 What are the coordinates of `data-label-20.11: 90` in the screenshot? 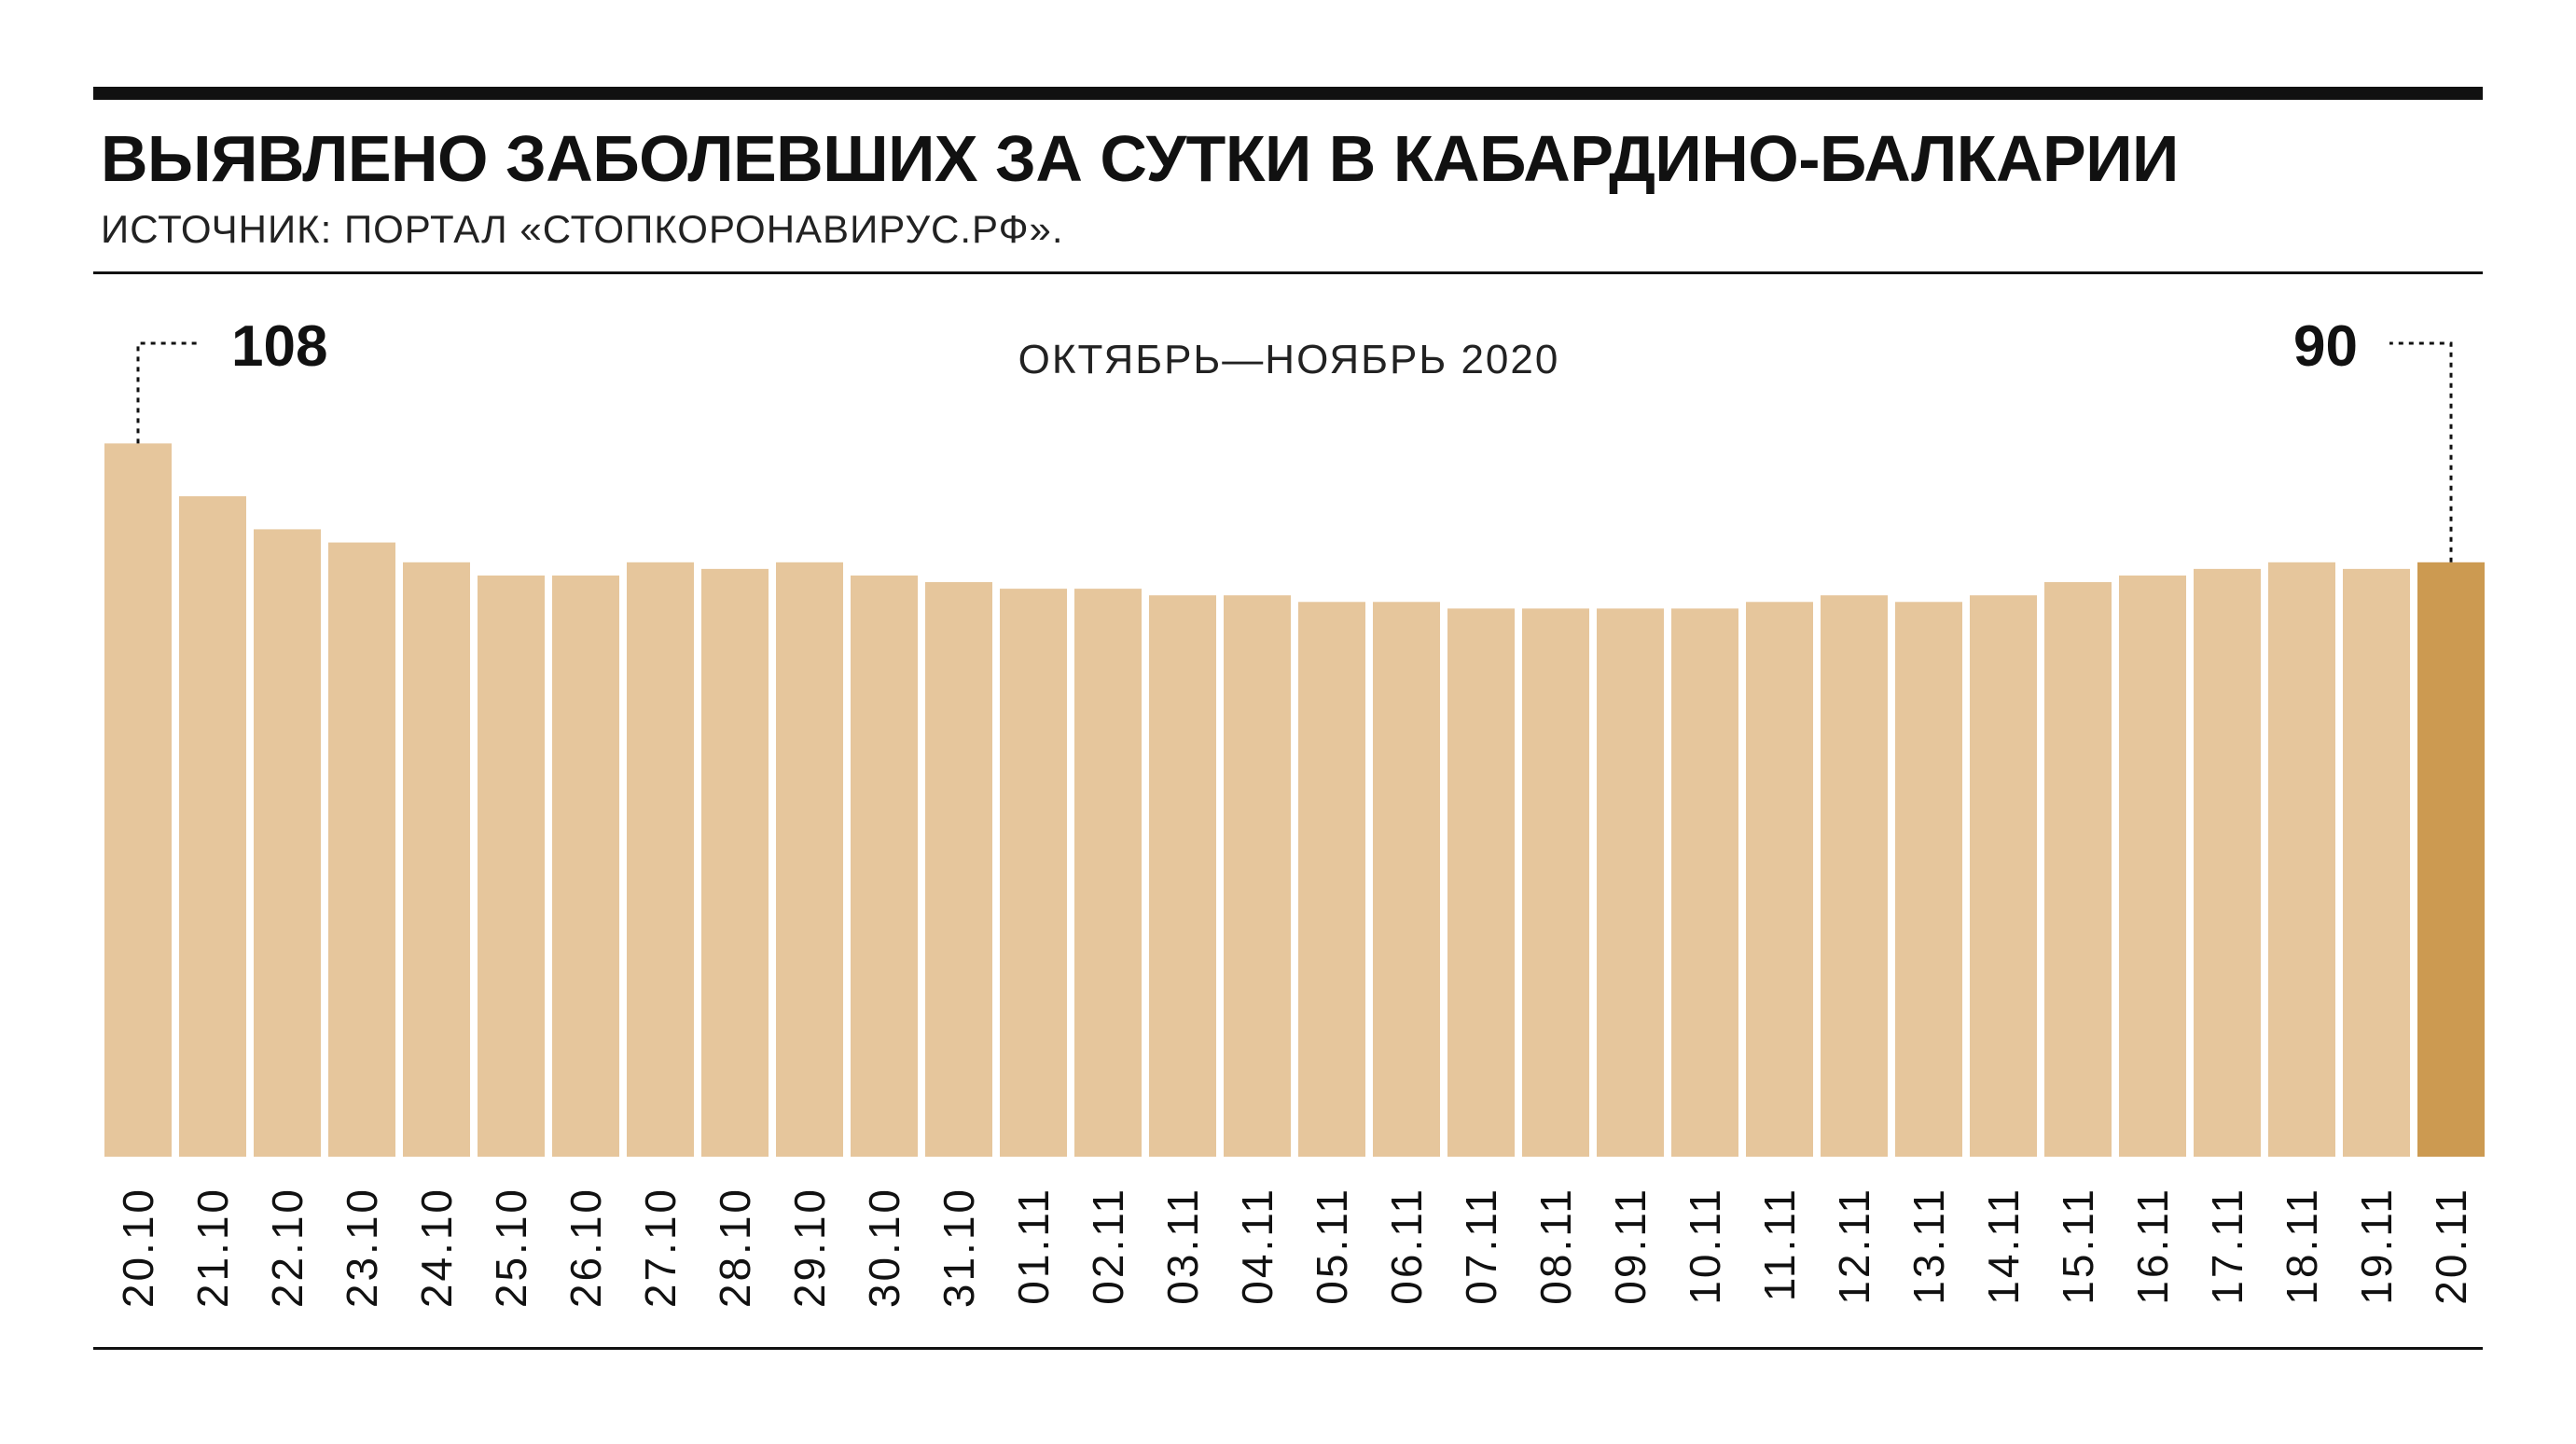 It's located at (2325, 346).